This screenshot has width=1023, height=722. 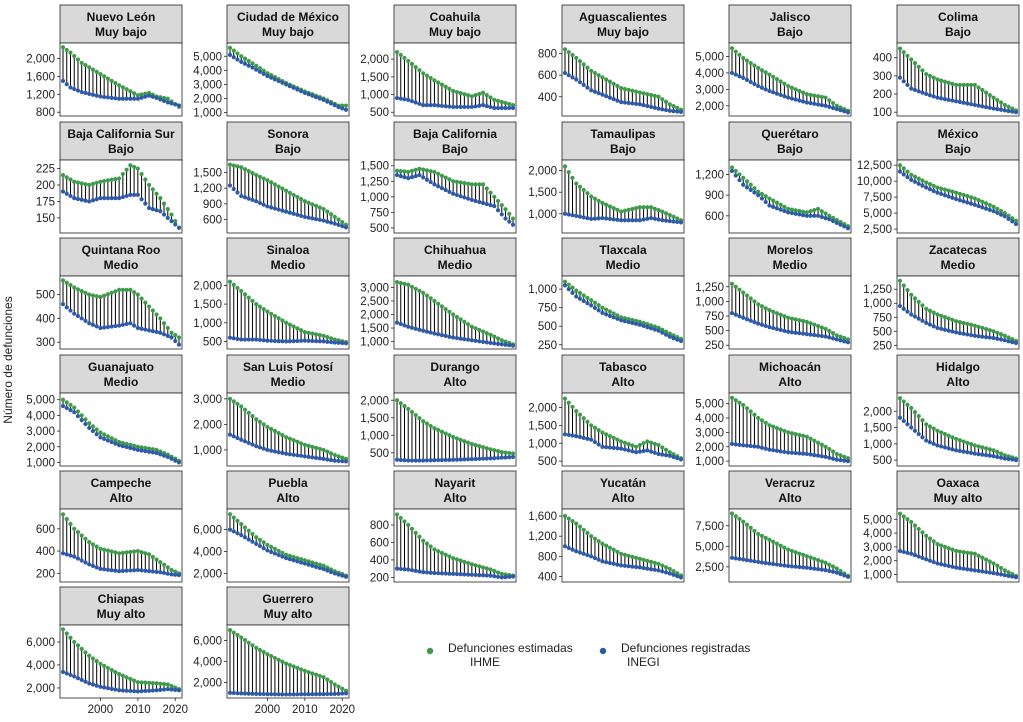 What do you see at coordinates (430, 651) in the screenshot?
I see `legend-ihme-marker` at bounding box center [430, 651].